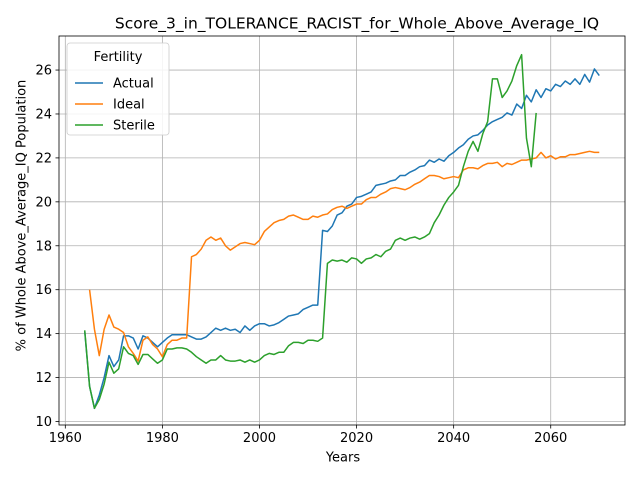 Image resolution: width=640 pixels, height=480 pixels. Describe the element at coordinates (43, 114) in the screenshot. I see `y-tick-label: 24` at that location.